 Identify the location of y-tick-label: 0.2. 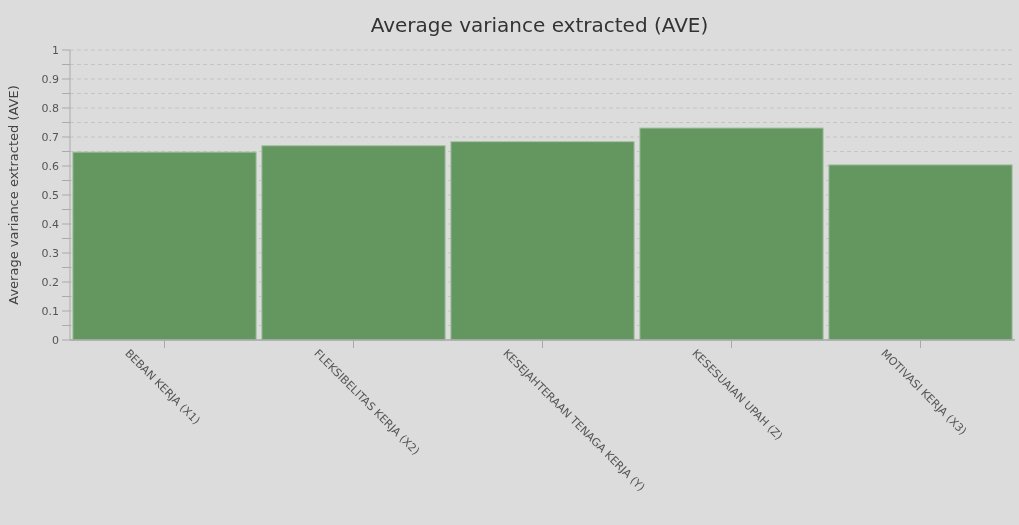
(50, 282).